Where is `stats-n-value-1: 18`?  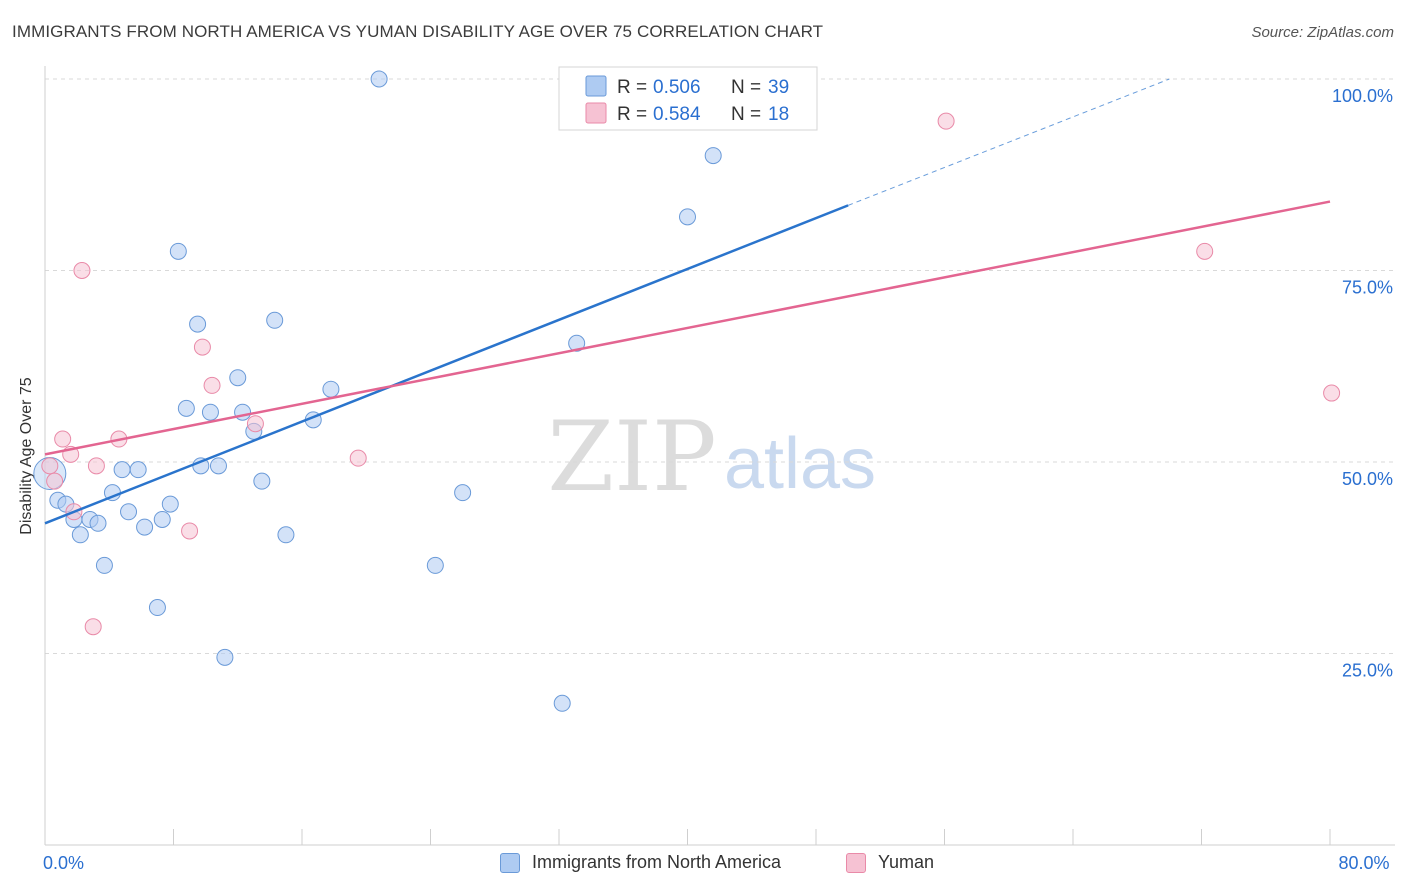 stats-n-value-1: 18 is located at coordinates (778, 114).